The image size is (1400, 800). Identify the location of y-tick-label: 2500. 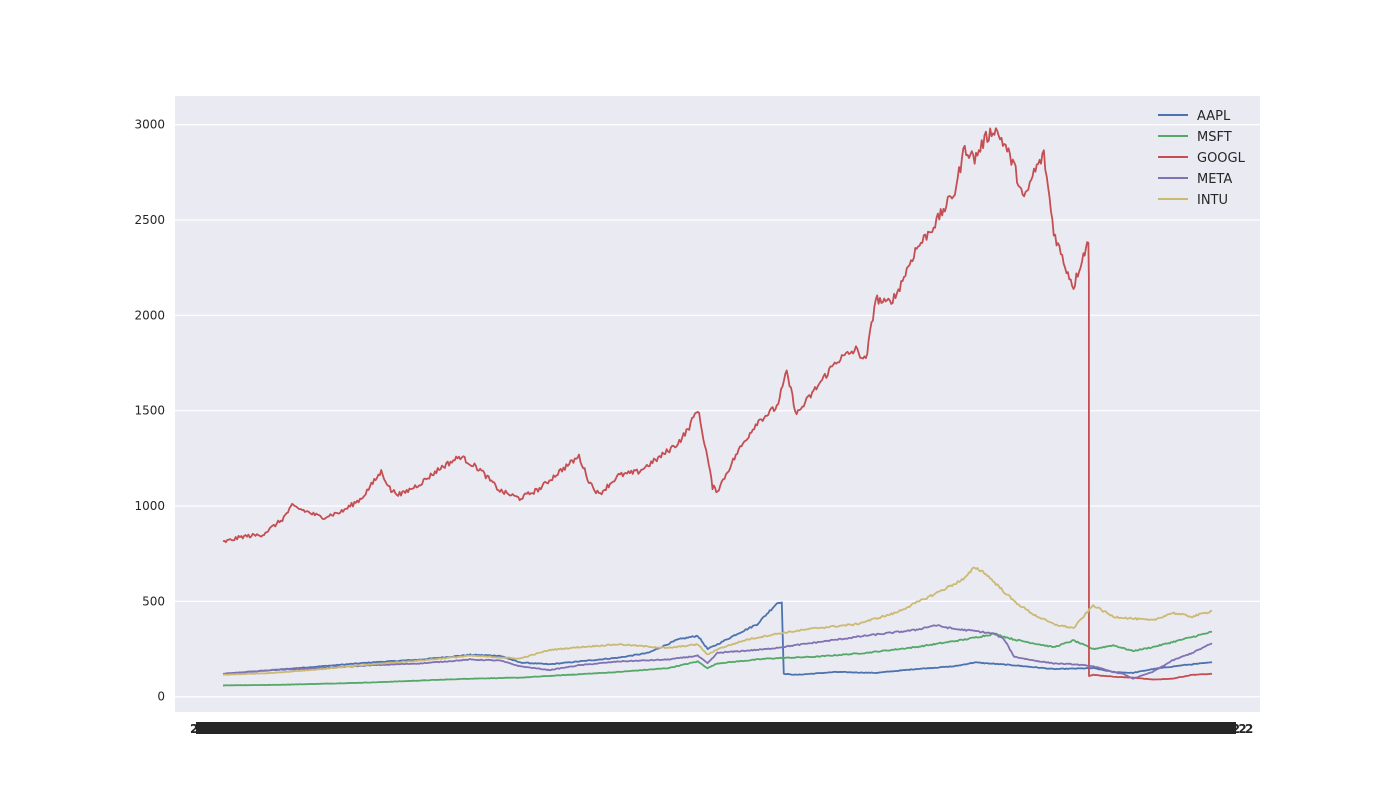
(149, 220).